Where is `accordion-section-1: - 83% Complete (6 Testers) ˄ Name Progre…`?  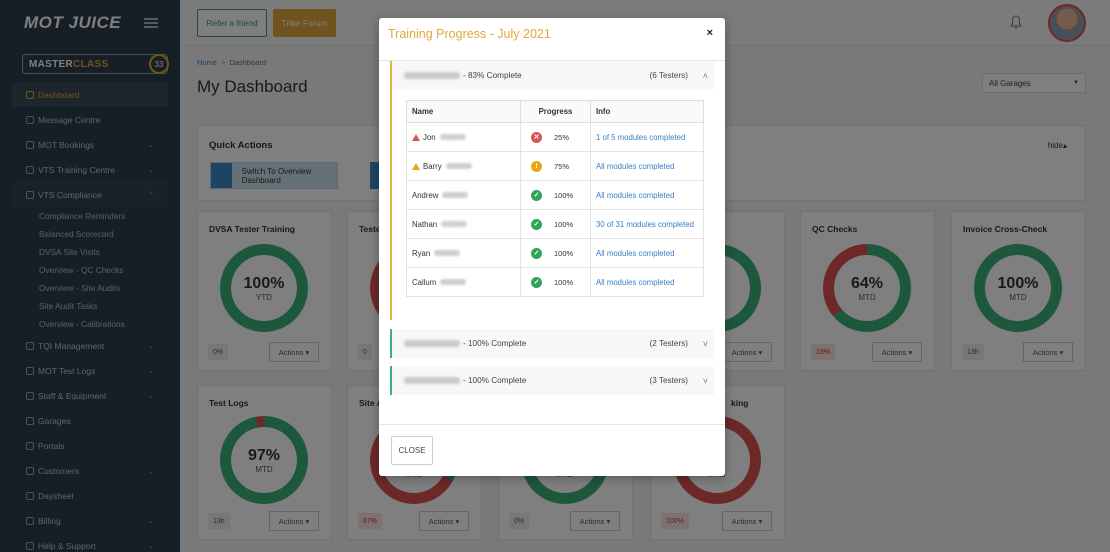
accordion-section-1: - 83% Complete (6 Testers) ˄ Name Progre… is located at coordinates (552, 190).